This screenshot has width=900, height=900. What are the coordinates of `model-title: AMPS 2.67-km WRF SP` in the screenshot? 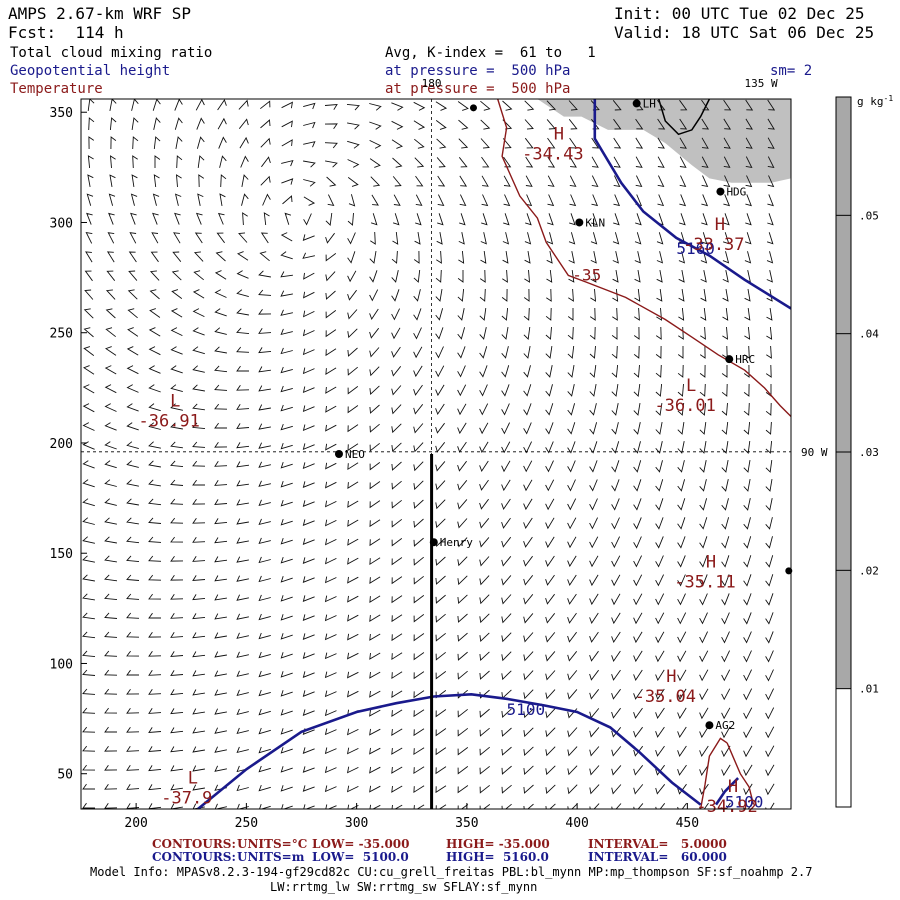 It's located at (100, 13).